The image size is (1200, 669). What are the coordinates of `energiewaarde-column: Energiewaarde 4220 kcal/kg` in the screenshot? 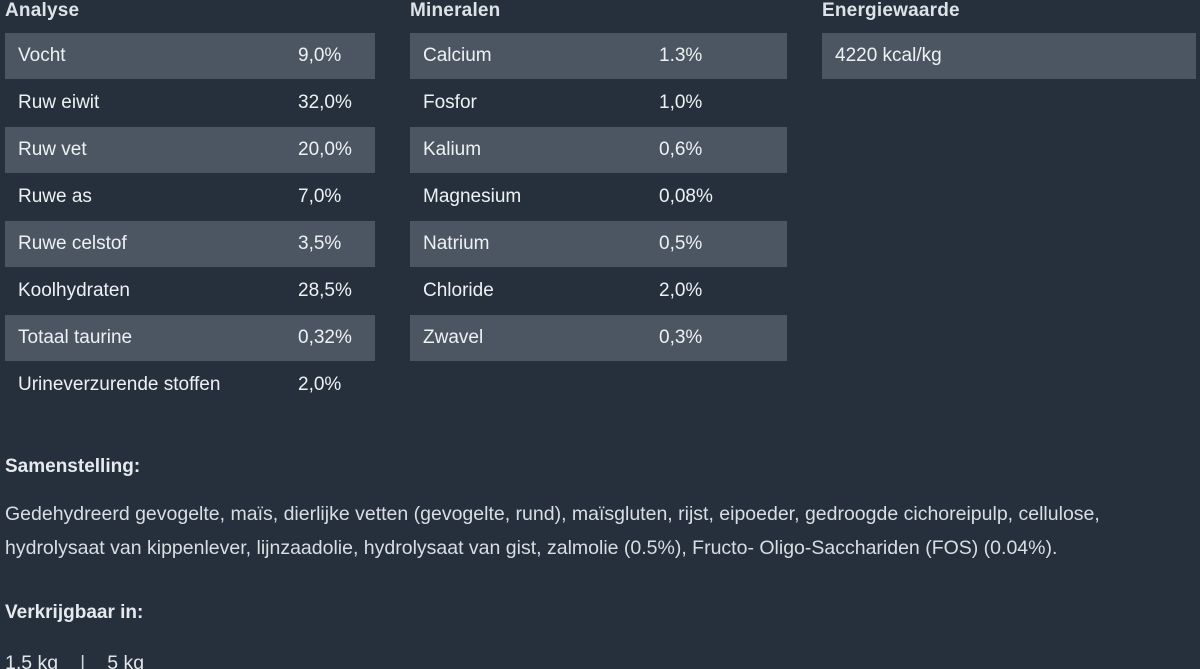 It's located at (1009, 40).